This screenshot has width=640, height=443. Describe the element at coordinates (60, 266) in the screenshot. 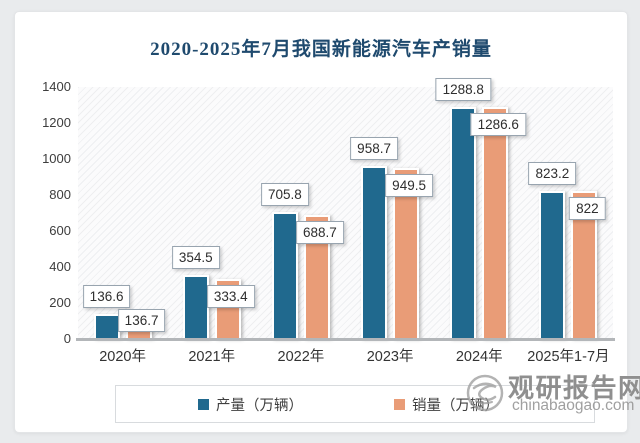

I see `y-axis-tick-label: 400` at that location.